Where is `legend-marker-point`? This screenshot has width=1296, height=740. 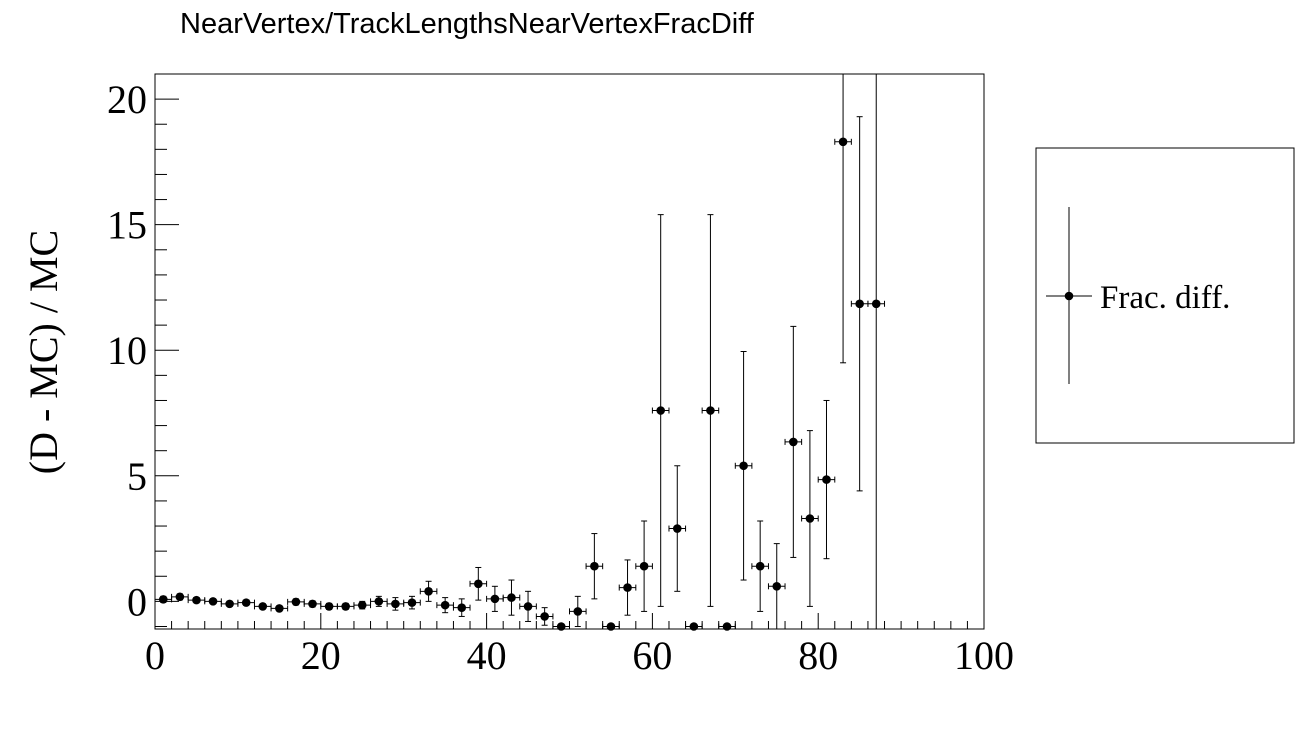
legend-marker-point is located at coordinates (1069, 296).